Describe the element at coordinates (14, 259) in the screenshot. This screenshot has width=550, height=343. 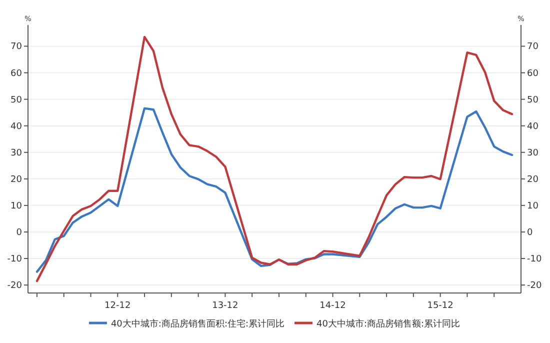
I see `y-tick-label: -10` at that location.